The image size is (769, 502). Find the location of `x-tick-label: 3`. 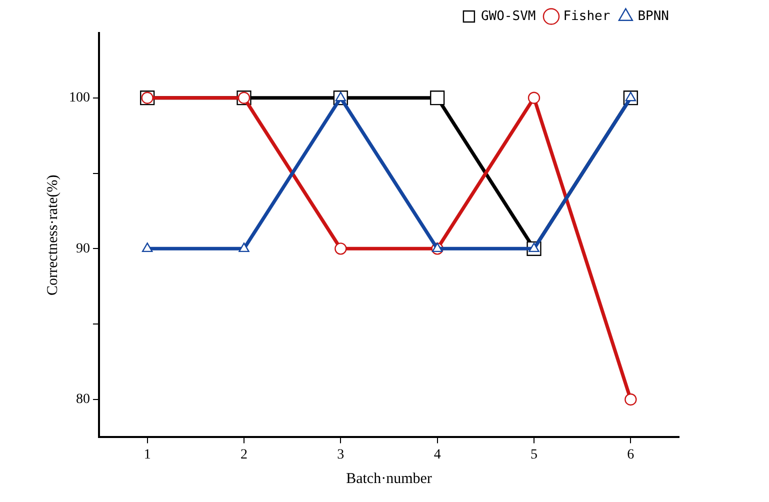

x-tick-label: 3 is located at coordinates (340, 454).